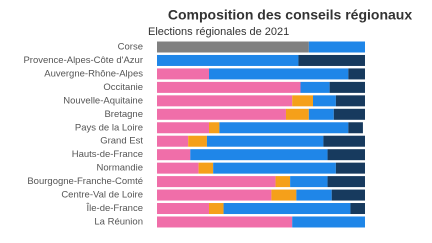 The height and width of the screenshot is (243, 432). What do you see at coordinates (123, 87) in the screenshot?
I see `category-label: Occitanie` at bounding box center [123, 87].